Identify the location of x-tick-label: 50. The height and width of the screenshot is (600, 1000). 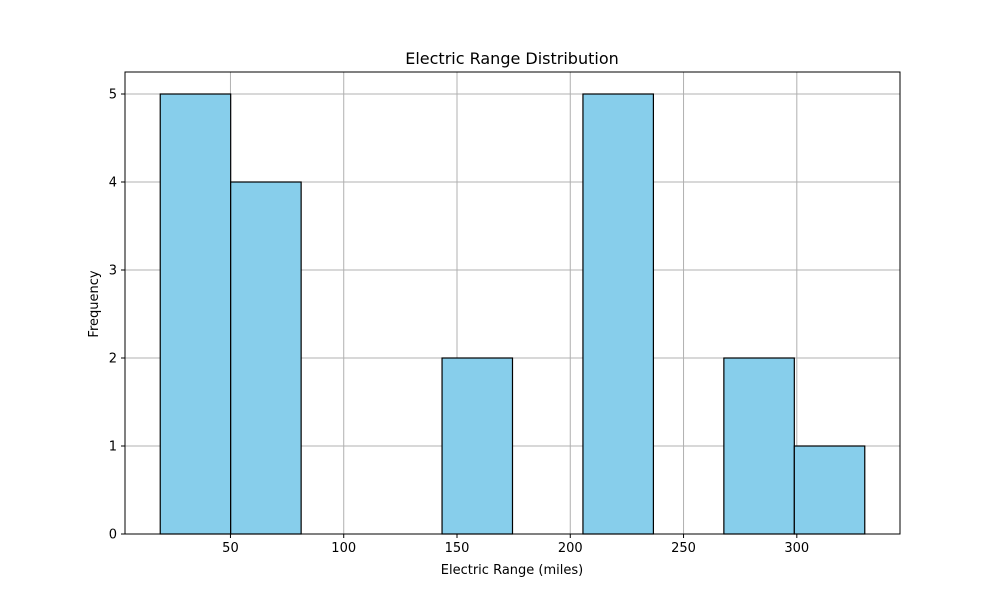
(230, 548).